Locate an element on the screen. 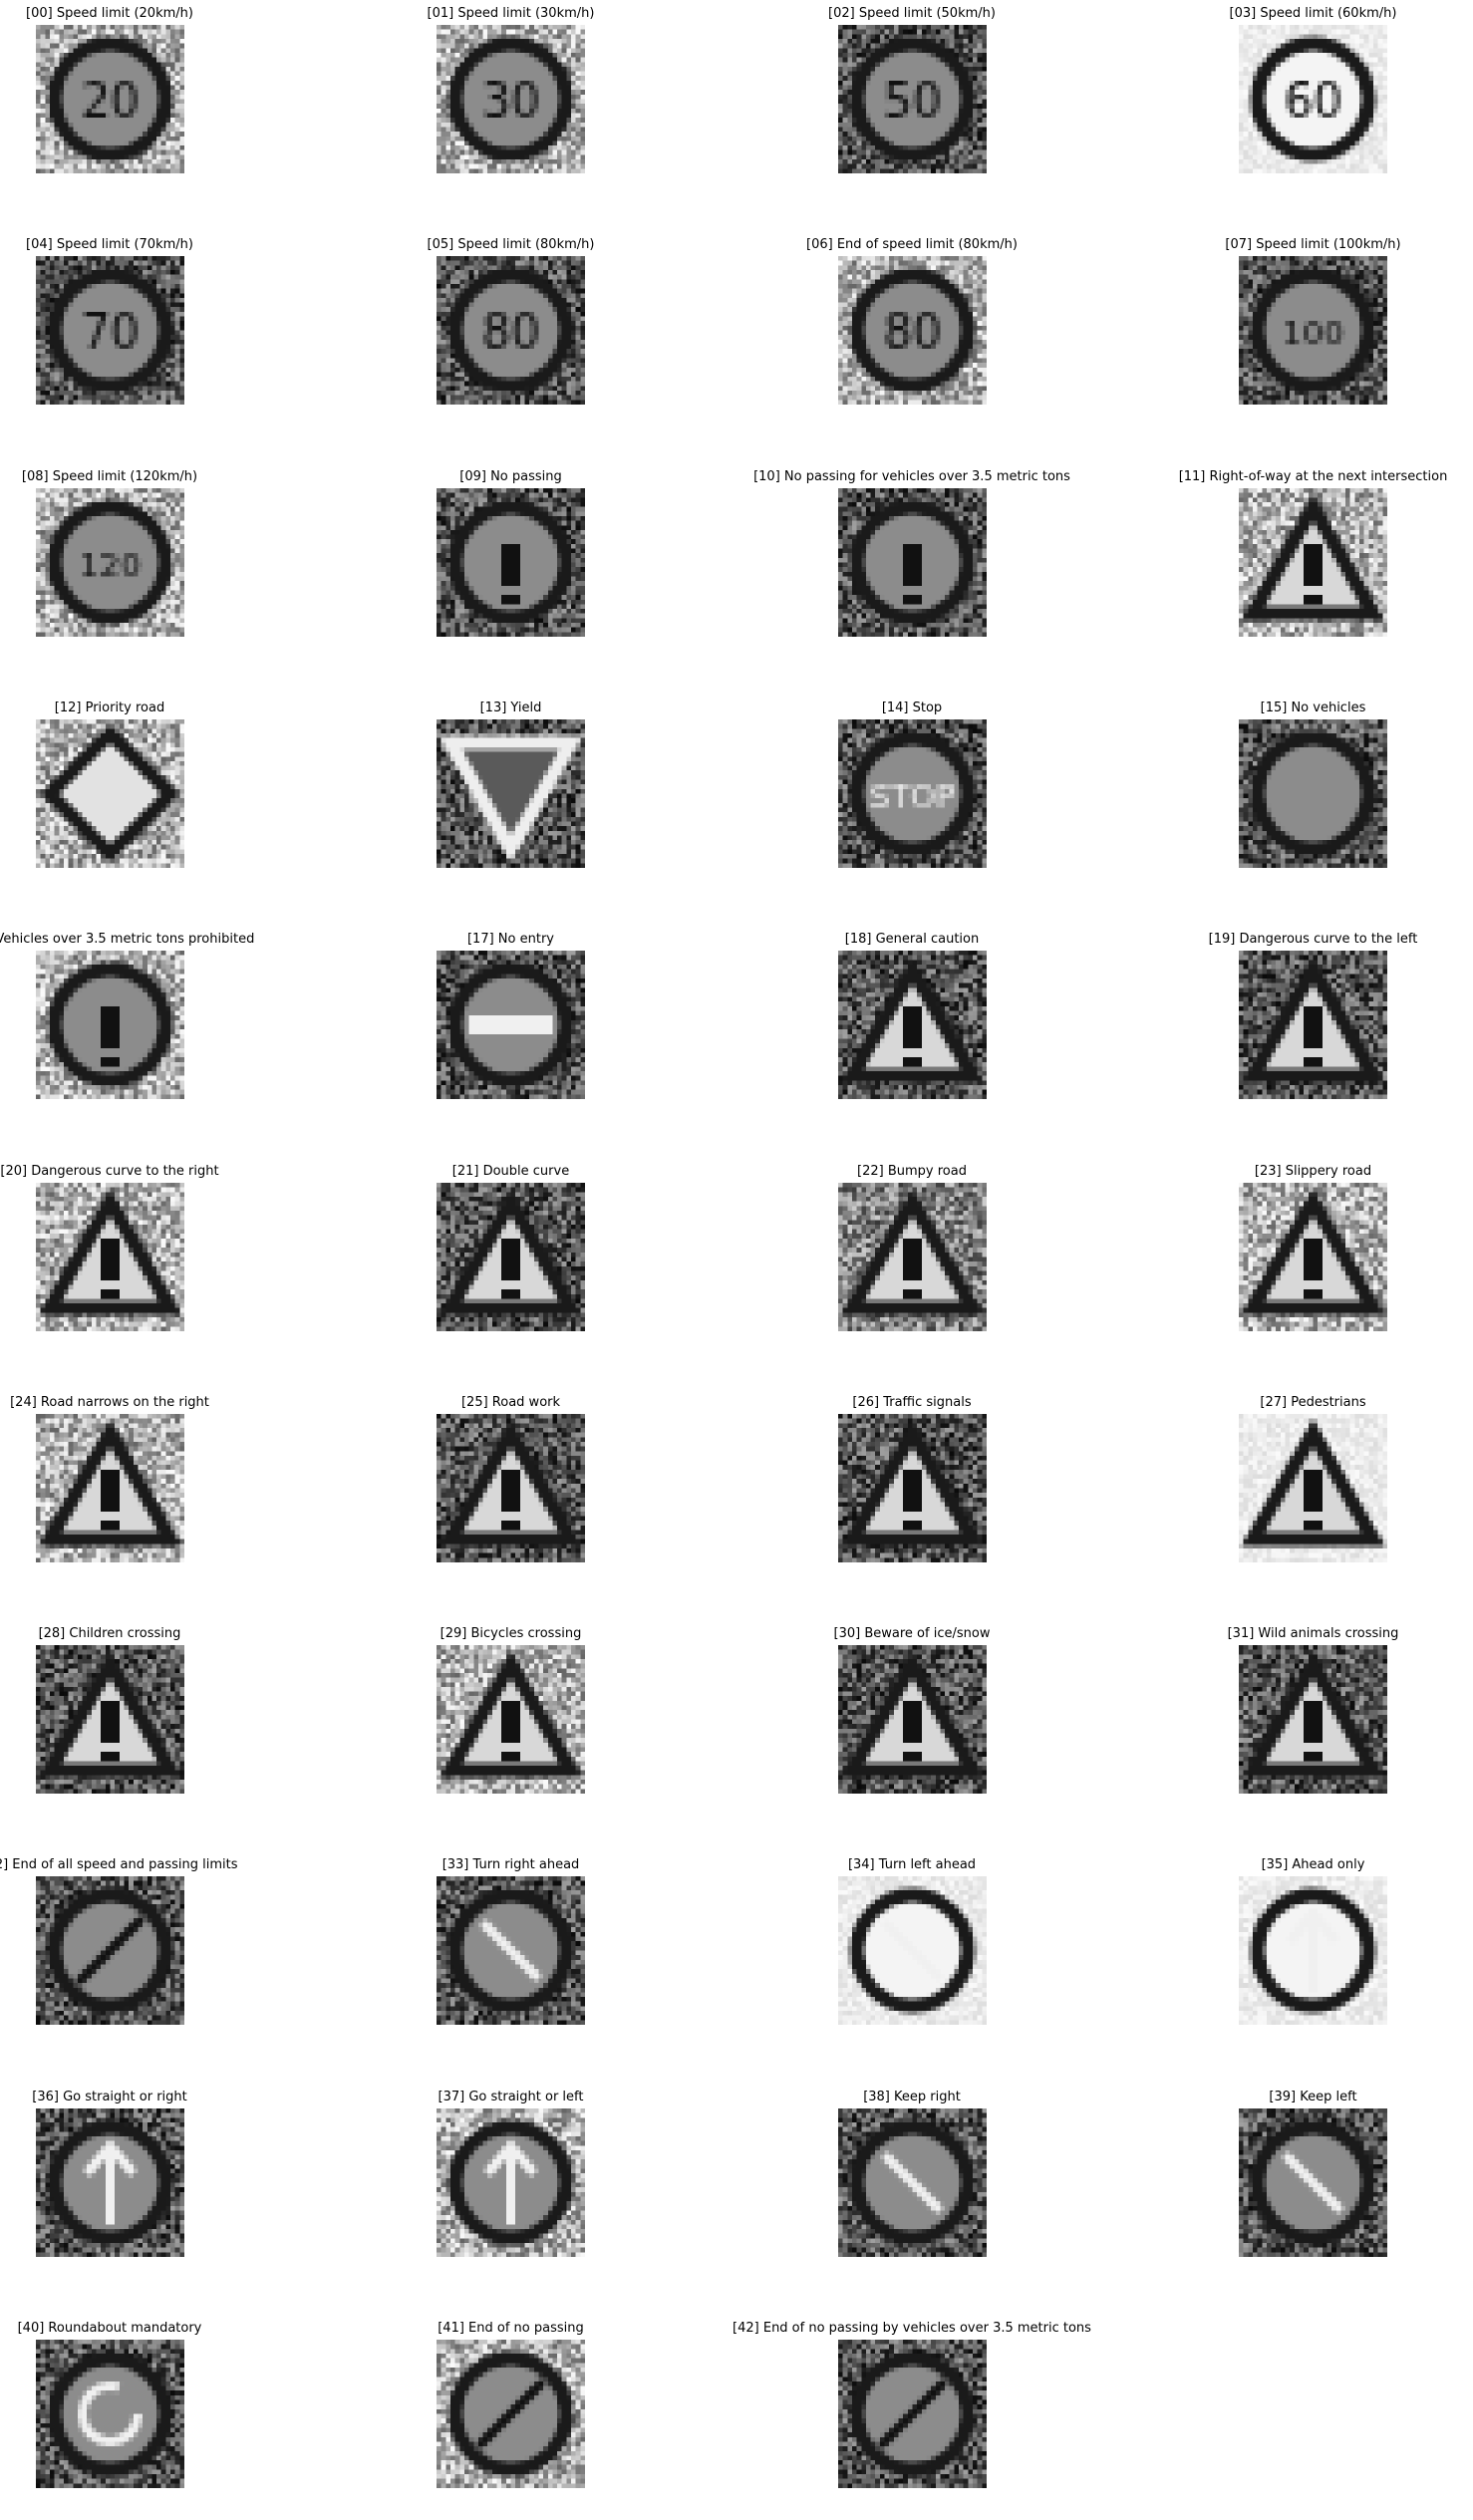 The width and height of the screenshot is (1473, 2520). sign-cell: [15] No vehicles is located at coordinates (1303, 800).